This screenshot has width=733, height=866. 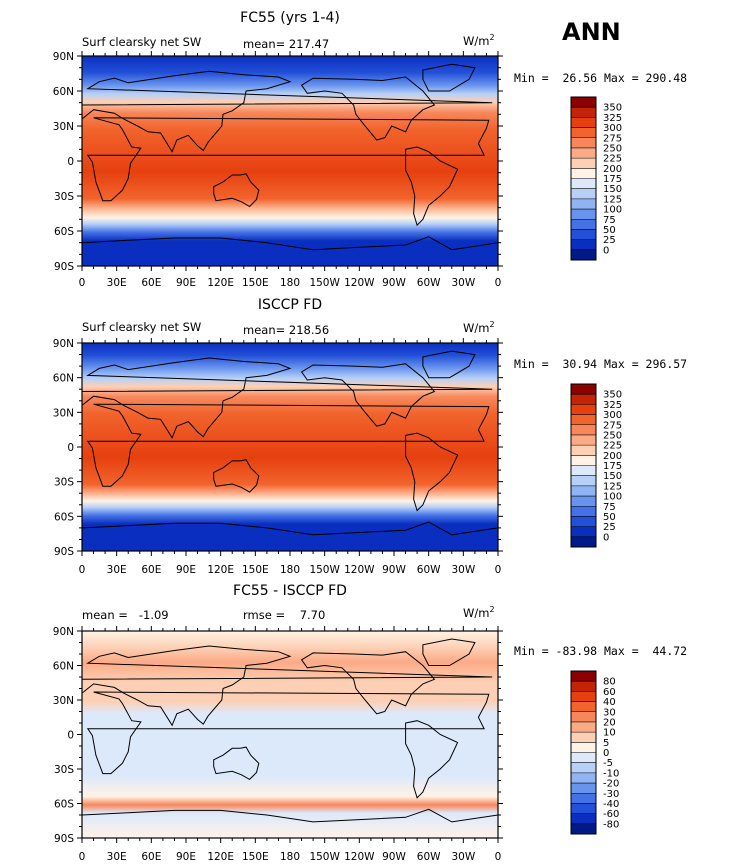 What do you see at coordinates (609, 507) in the screenshot?
I see `colorbar-label: 75` at bounding box center [609, 507].